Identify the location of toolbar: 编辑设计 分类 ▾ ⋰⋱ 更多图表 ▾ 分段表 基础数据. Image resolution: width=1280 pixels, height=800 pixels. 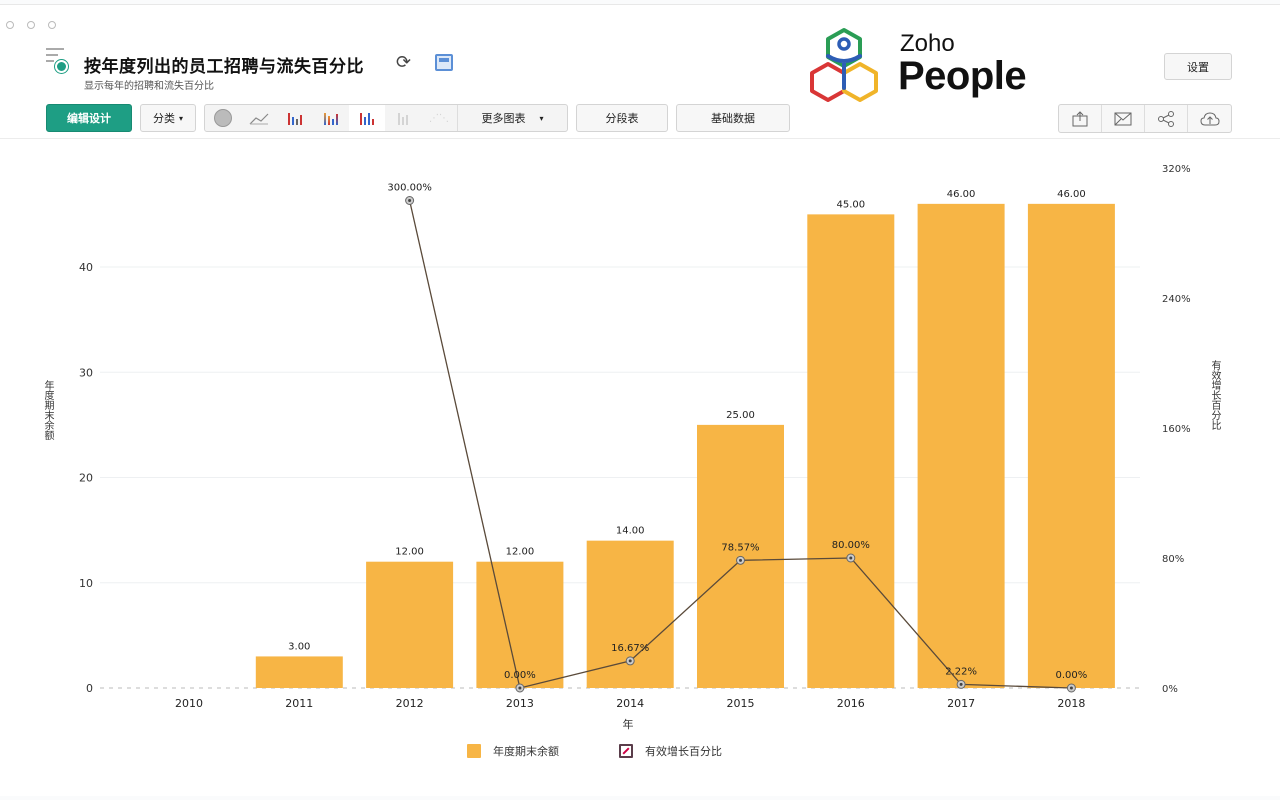
(418, 118).